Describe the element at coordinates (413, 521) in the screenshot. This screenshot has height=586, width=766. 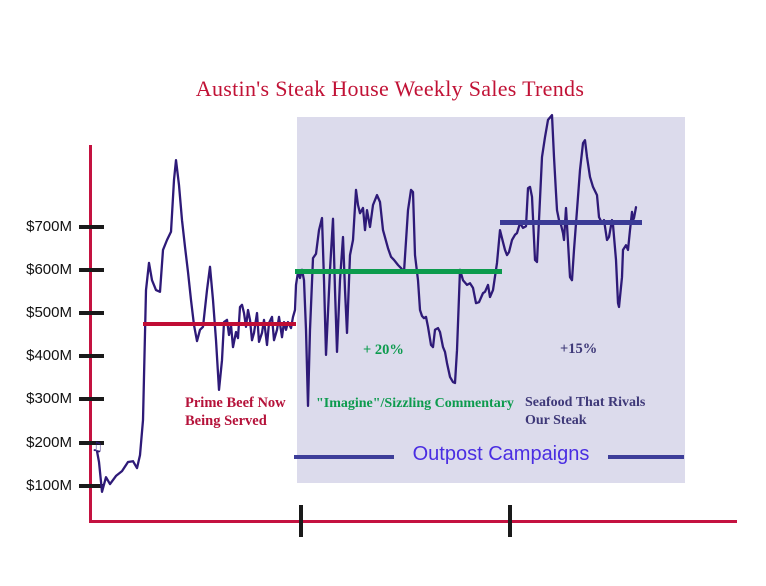
I see `x-axis-line` at that location.